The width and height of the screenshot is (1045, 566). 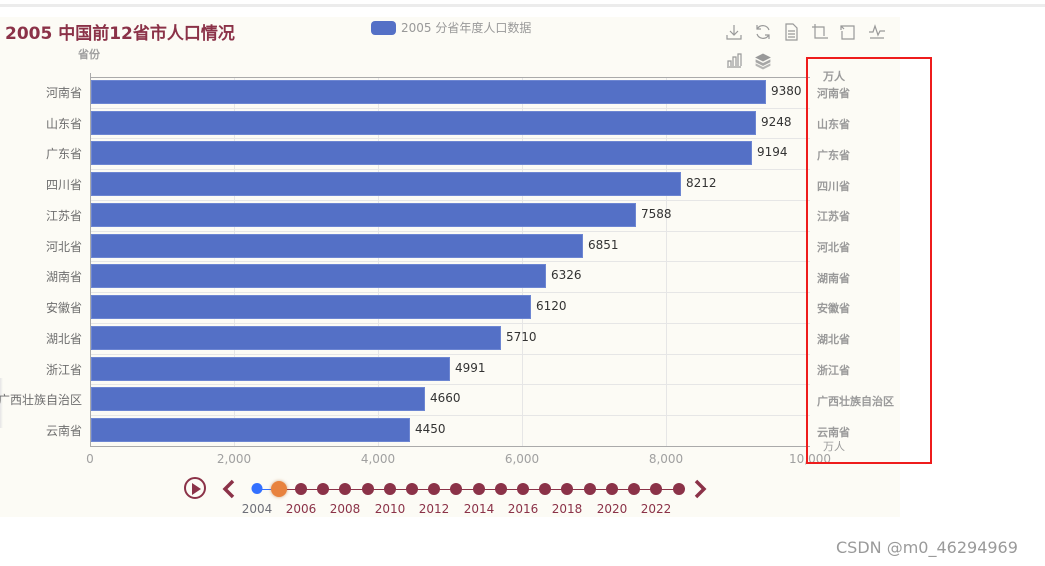 What do you see at coordinates (612, 489) in the screenshot?
I see `timeline-point-2020` at bounding box center [612, 489].